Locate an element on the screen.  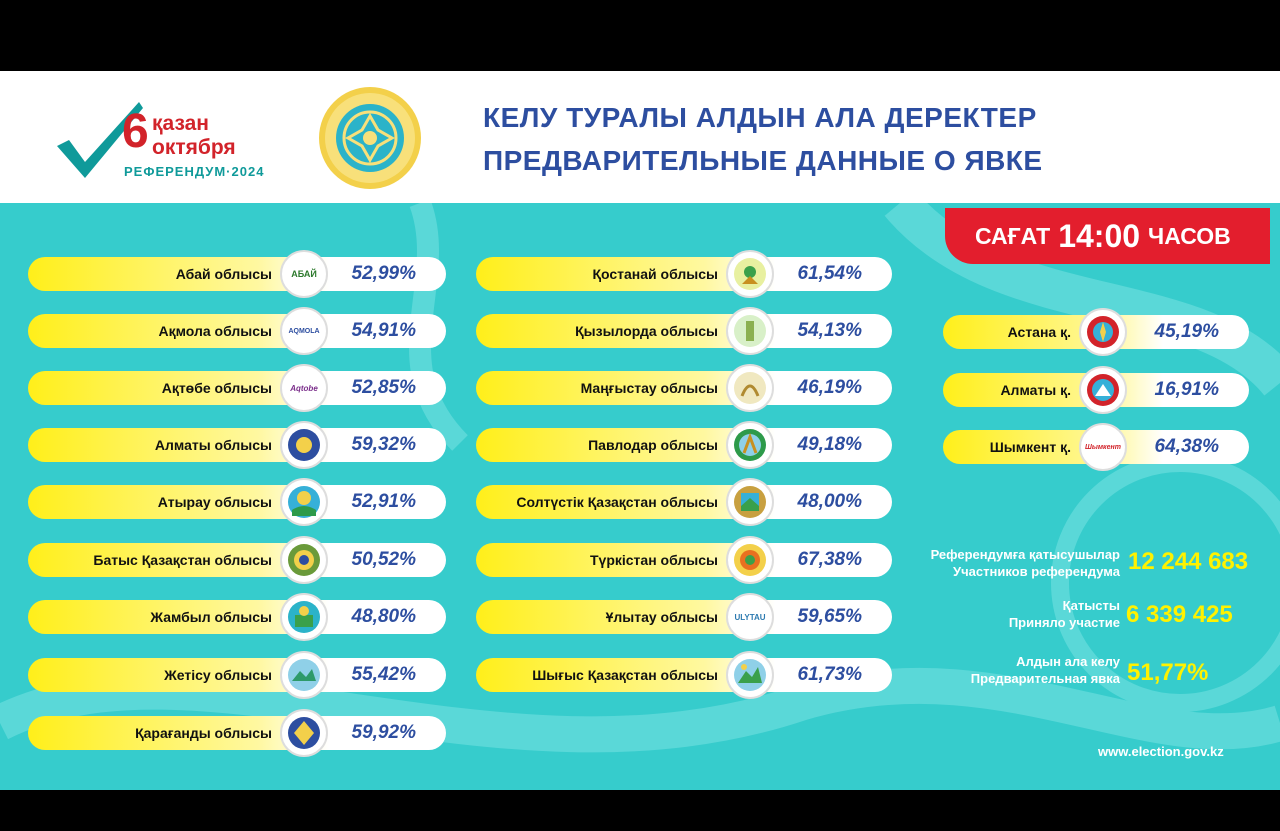
turnout-label-kz: Алдын ала келу is located at coordinates (1068, 661).